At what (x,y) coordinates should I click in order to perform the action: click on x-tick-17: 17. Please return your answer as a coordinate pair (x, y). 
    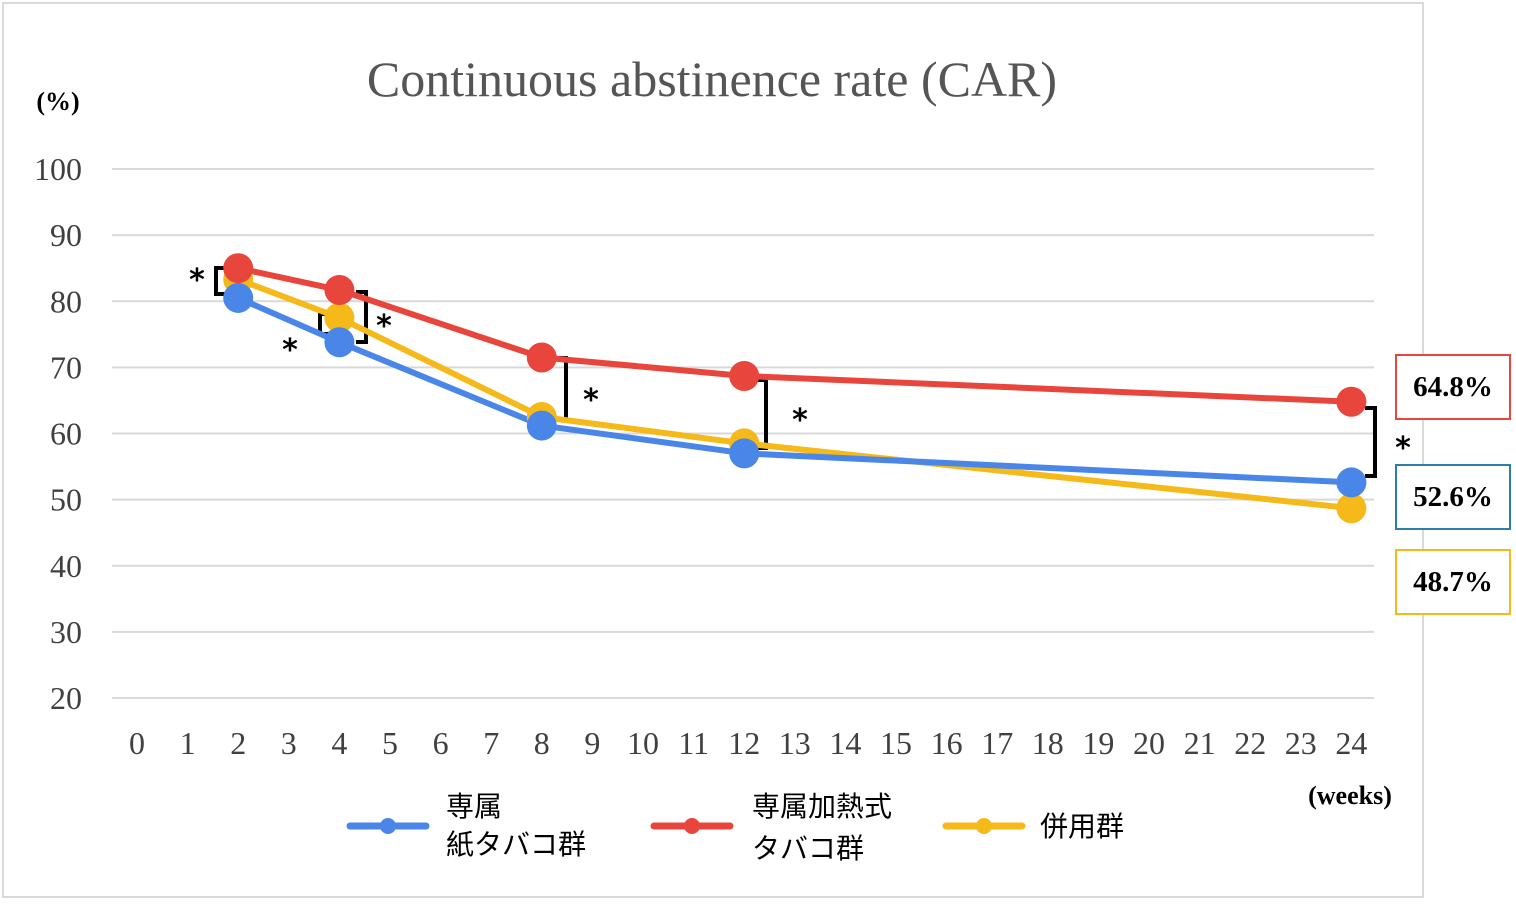
    Looking at the image, I should click on (997, 743).